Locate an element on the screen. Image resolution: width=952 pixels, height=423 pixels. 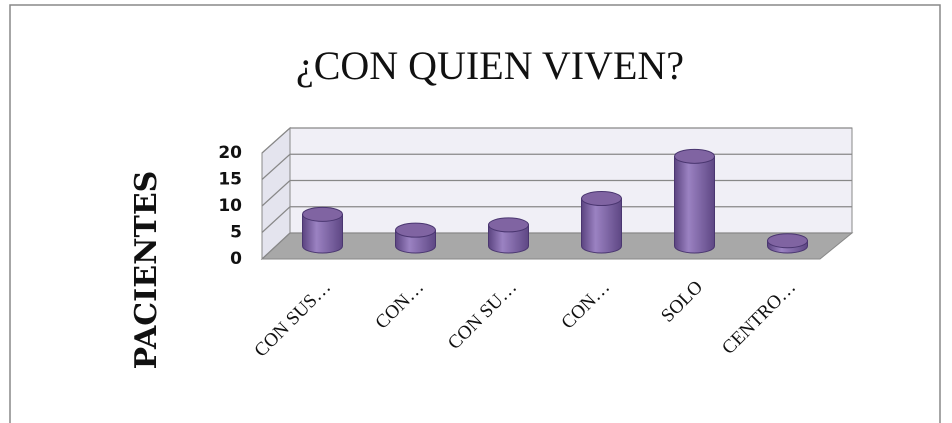
y-tick-label: 10 is located at coordinates (230, 206).